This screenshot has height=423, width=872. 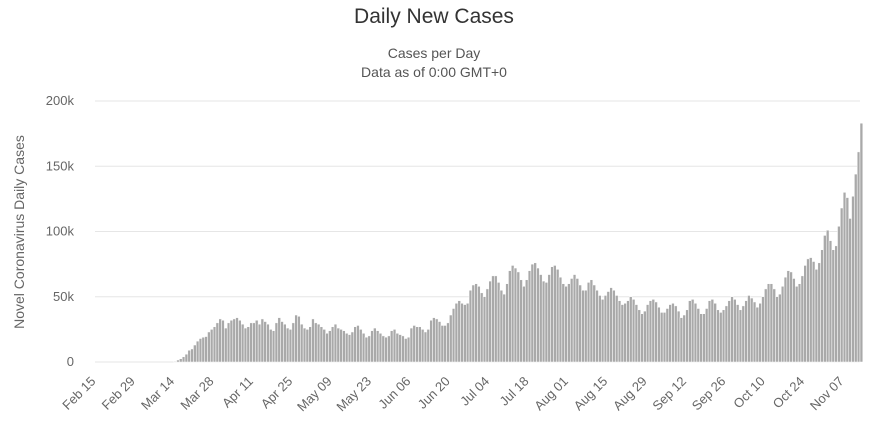 I want to click on y-tick-label: 150k, so click(x=60, y=165).